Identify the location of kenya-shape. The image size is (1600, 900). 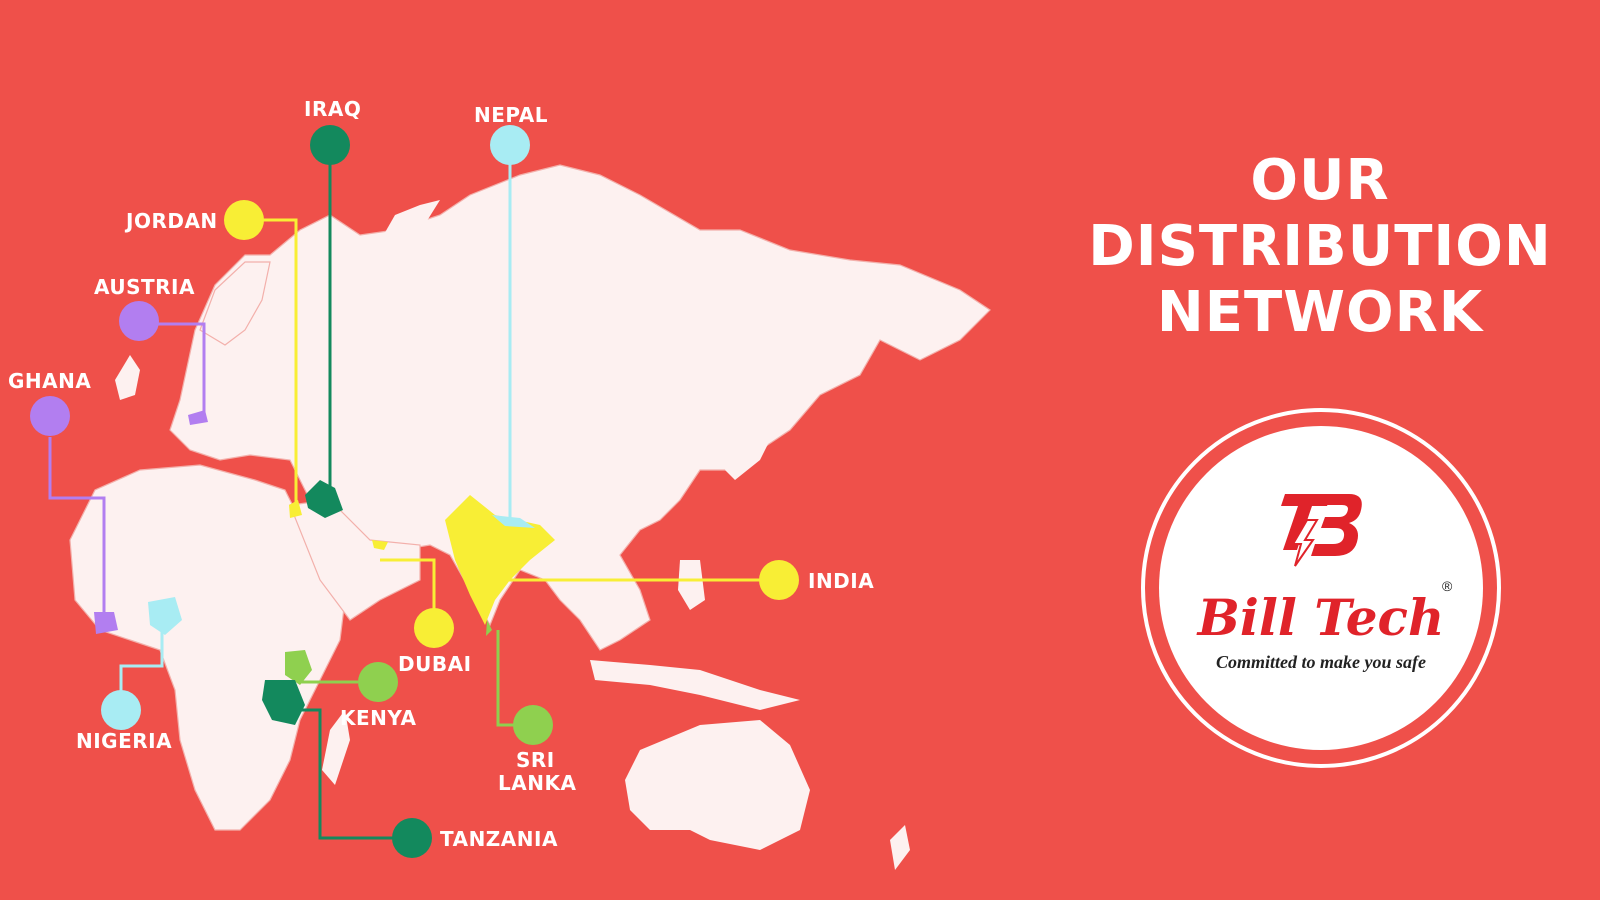
(298, 667).